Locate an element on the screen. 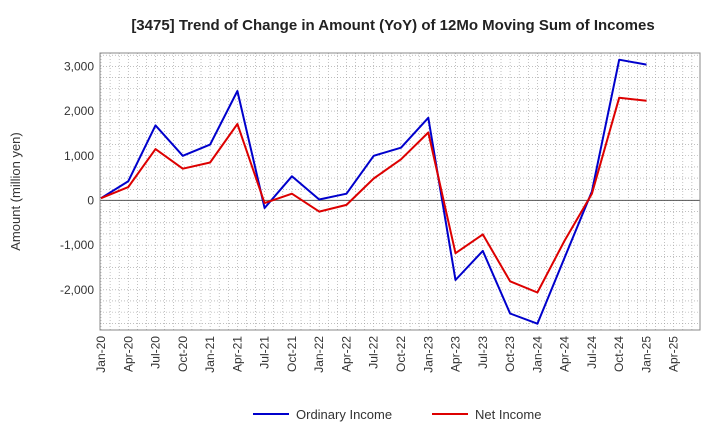 The image size is (720, 440). x-tick-label: Jul-20 is located at coordinates (156, 352).